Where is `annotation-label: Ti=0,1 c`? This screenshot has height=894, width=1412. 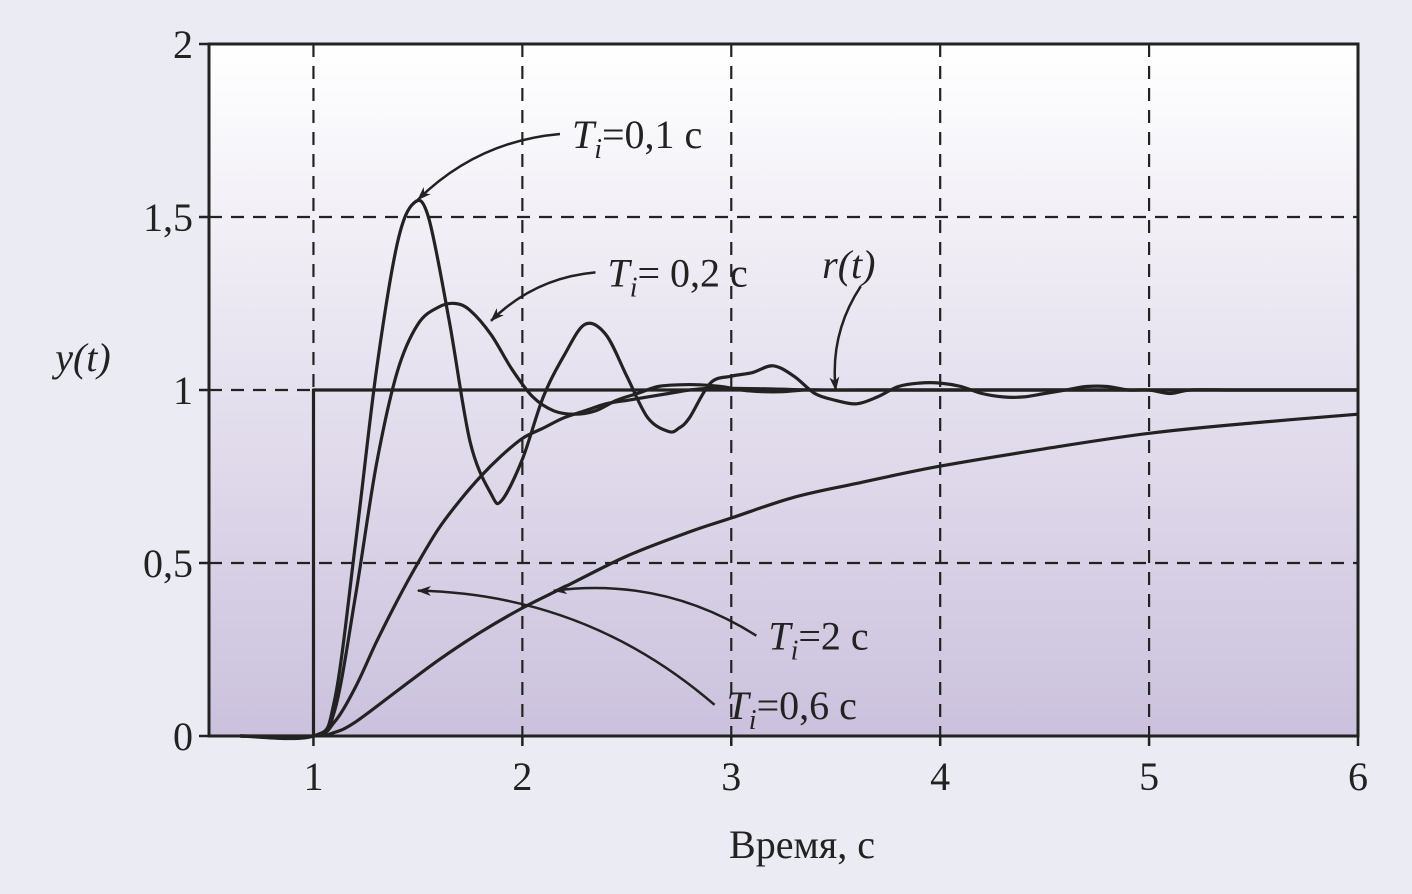 annotation-label: Ti=0,1 c is located at coordinates (637, 138).